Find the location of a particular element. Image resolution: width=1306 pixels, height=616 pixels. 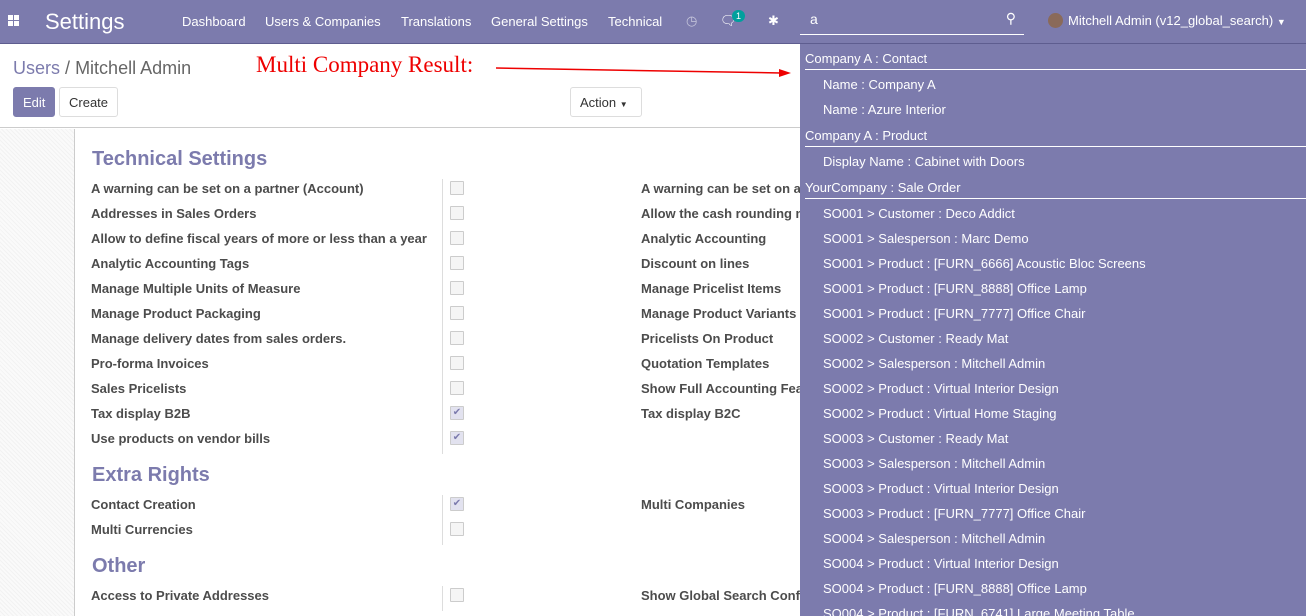

result-item: Display Name : Cabinet with Doors is located at coordinates (924, 161).